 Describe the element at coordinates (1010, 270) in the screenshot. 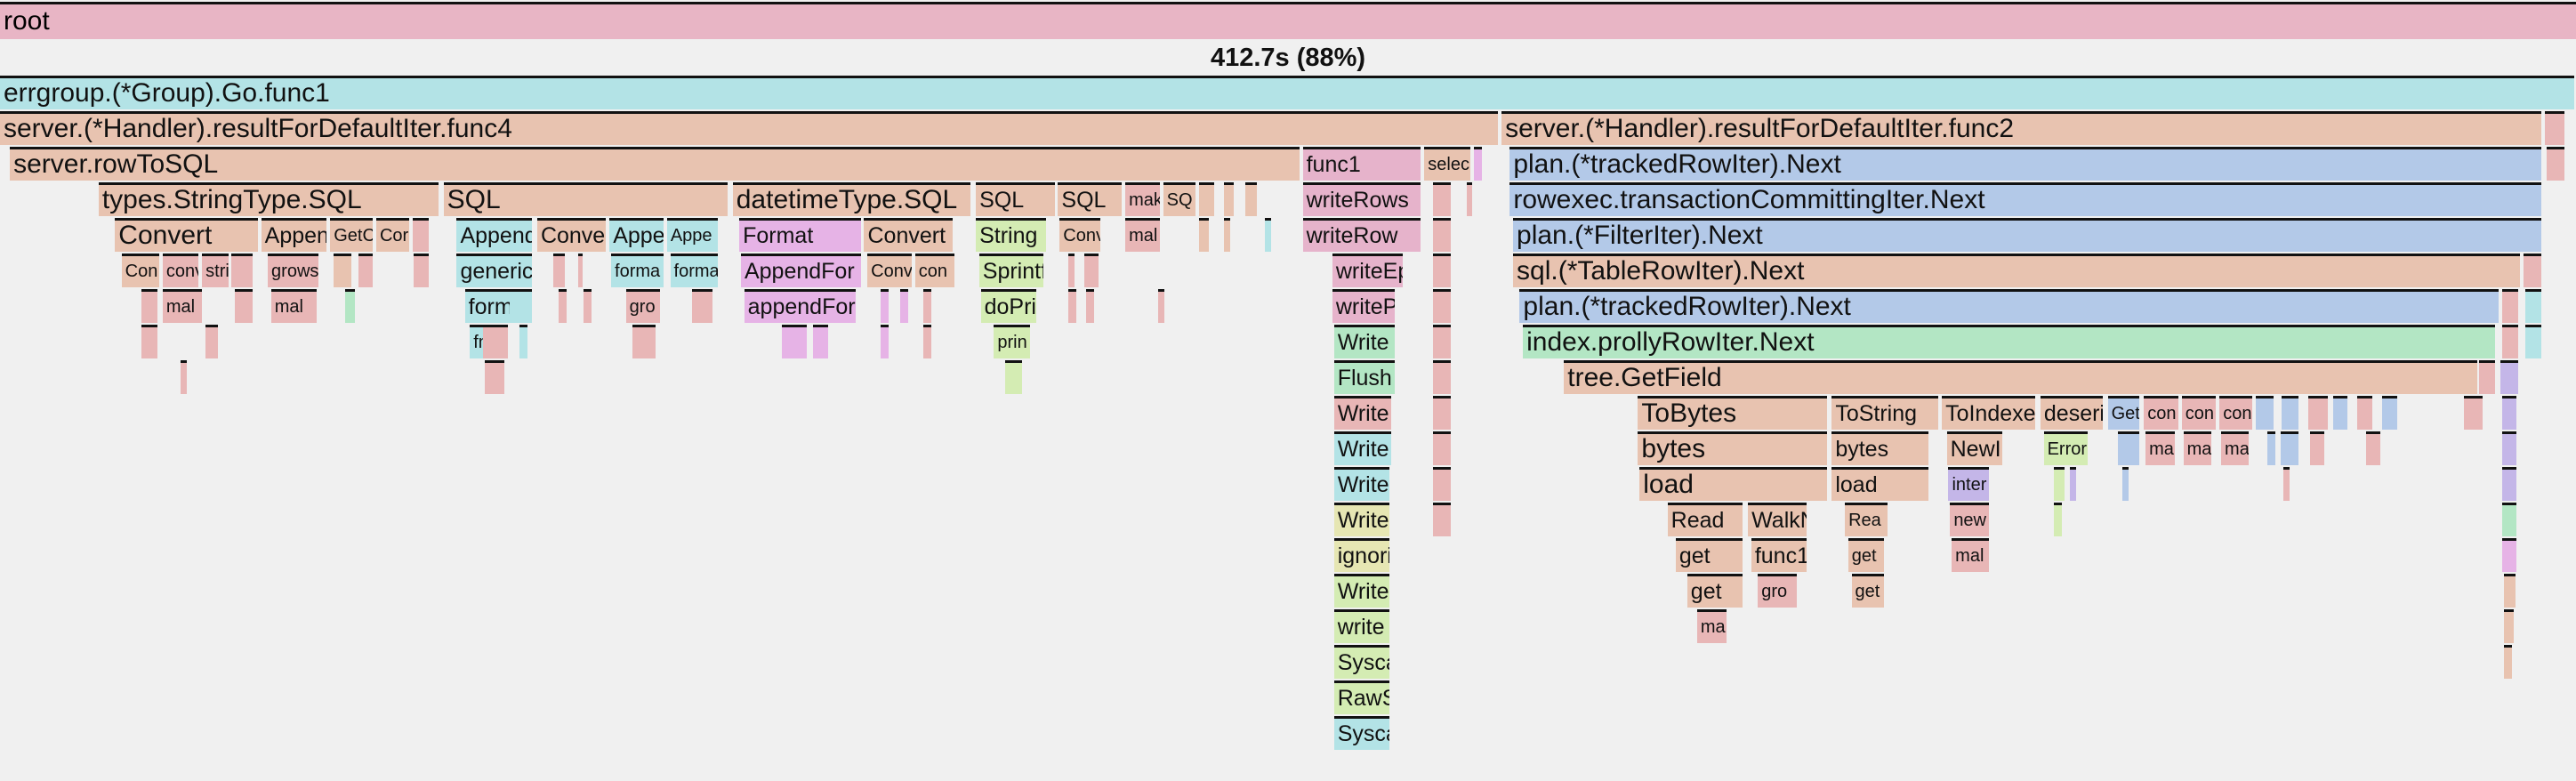

I see `flame-frame: Sprintf` at that location.